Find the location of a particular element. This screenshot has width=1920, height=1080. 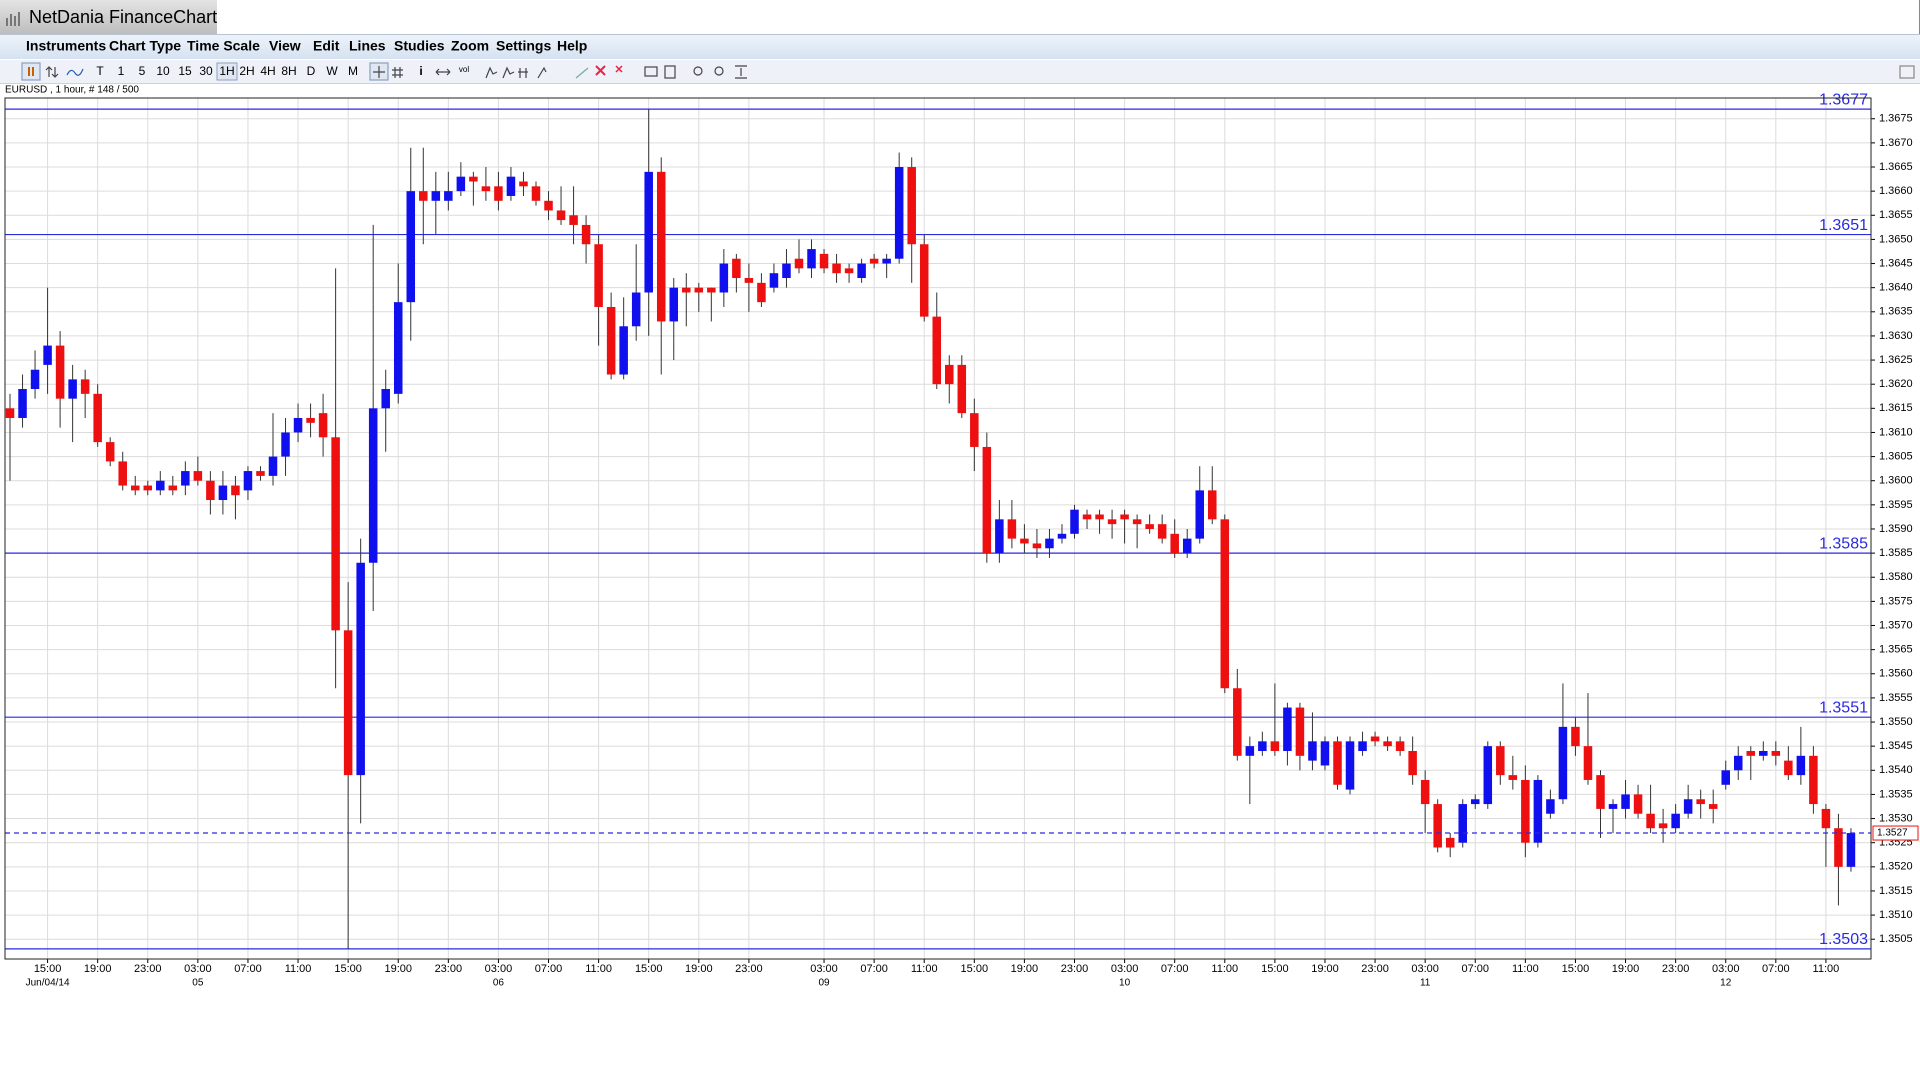

x-tick-label: 23:00 is located at coordinates (1075, 969).